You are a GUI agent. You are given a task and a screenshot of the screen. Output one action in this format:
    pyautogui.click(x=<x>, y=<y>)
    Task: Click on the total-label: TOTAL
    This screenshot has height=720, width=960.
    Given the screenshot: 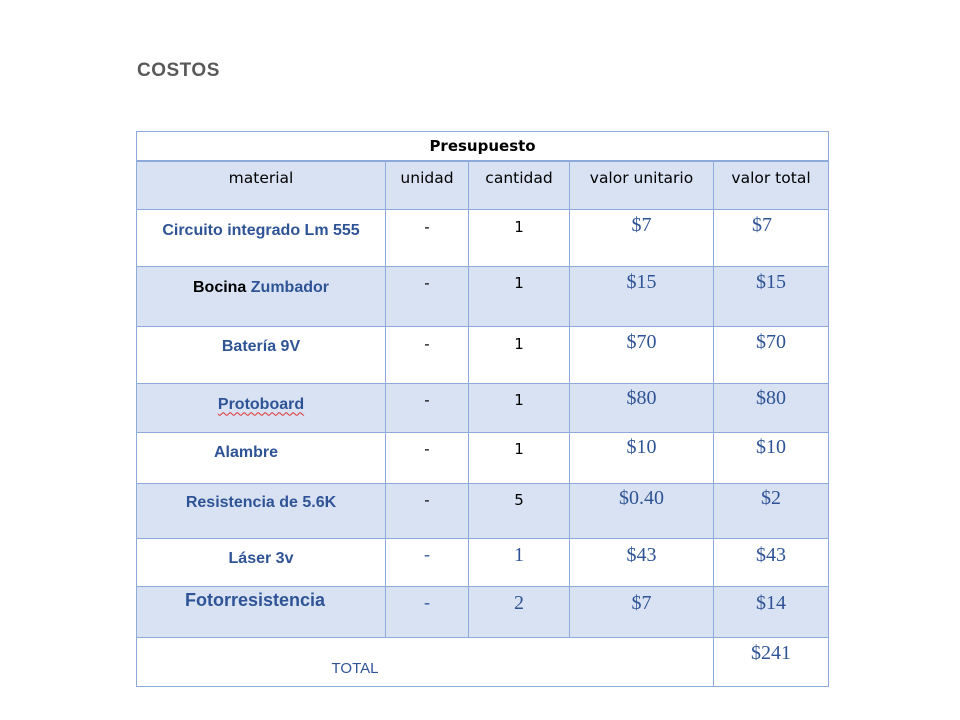 What is the action you would take?
    pyautogui.click(x=425, y=661)
    